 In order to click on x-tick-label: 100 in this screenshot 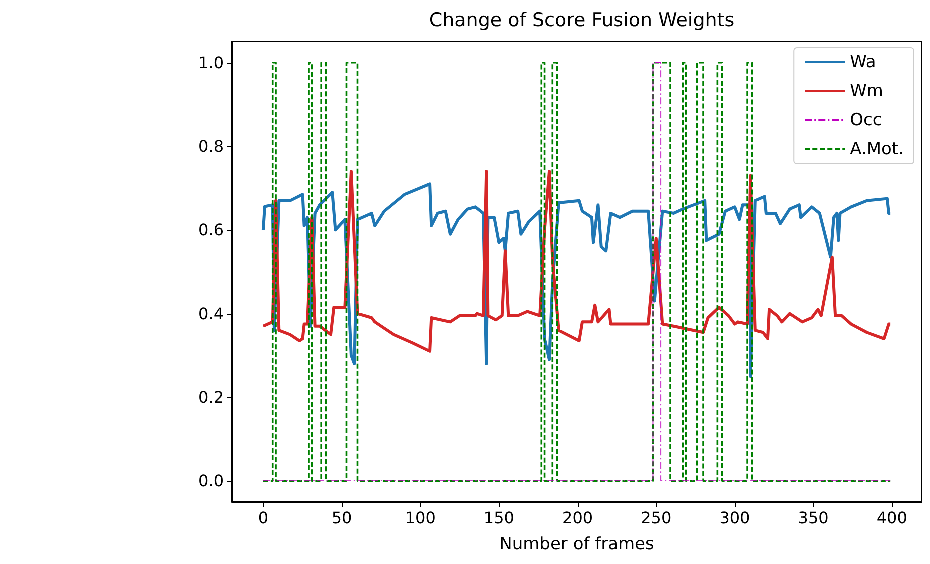, I will do `click(420, 518)`.